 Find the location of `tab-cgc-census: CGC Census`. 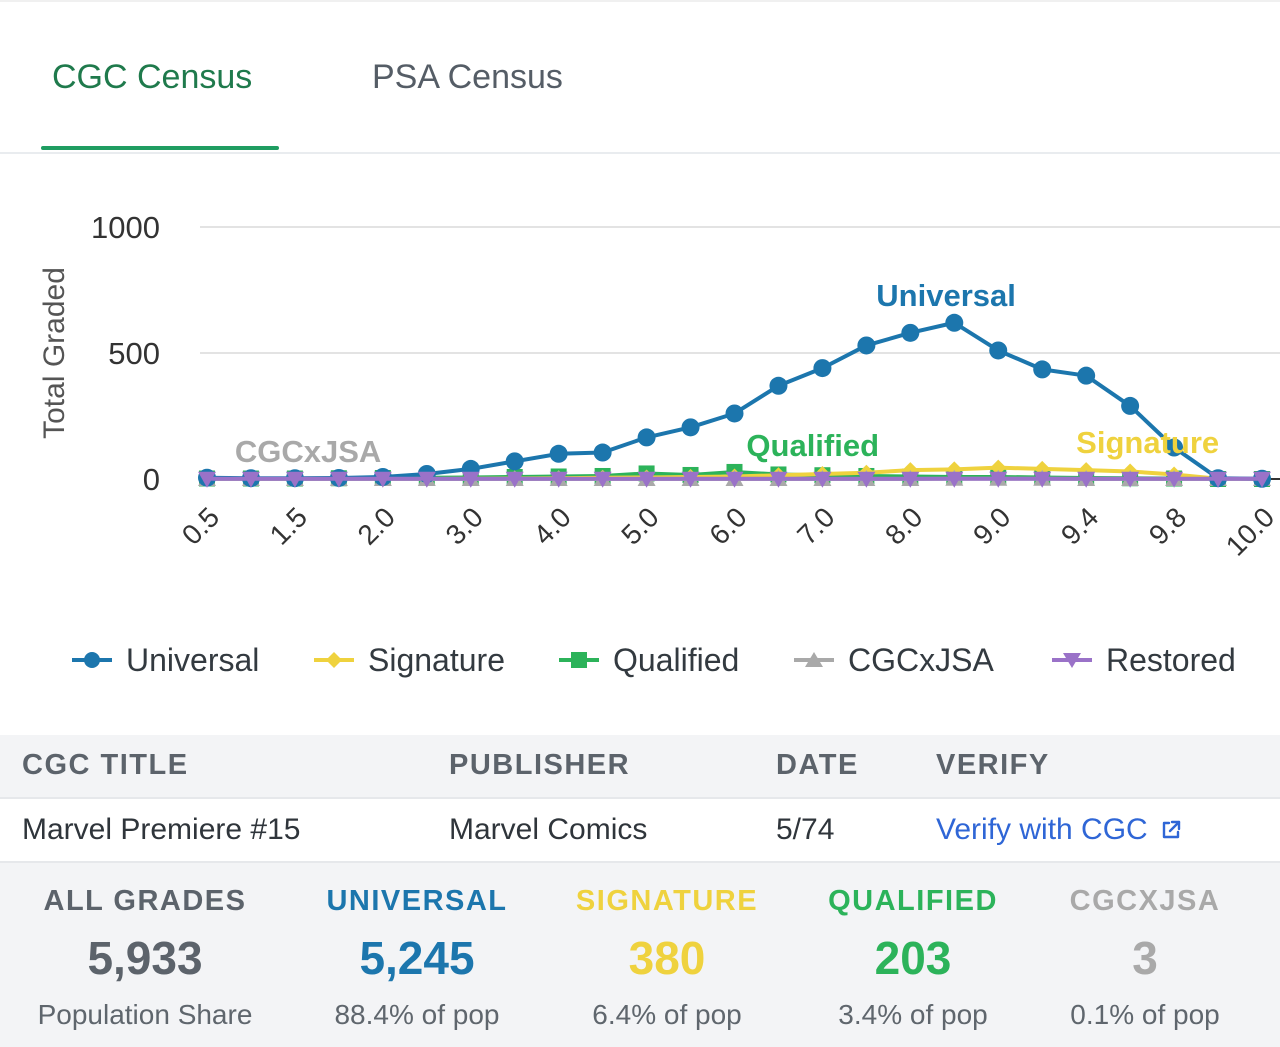

tab-cgc-census: CGC Census is located at coordinates (152, 77).